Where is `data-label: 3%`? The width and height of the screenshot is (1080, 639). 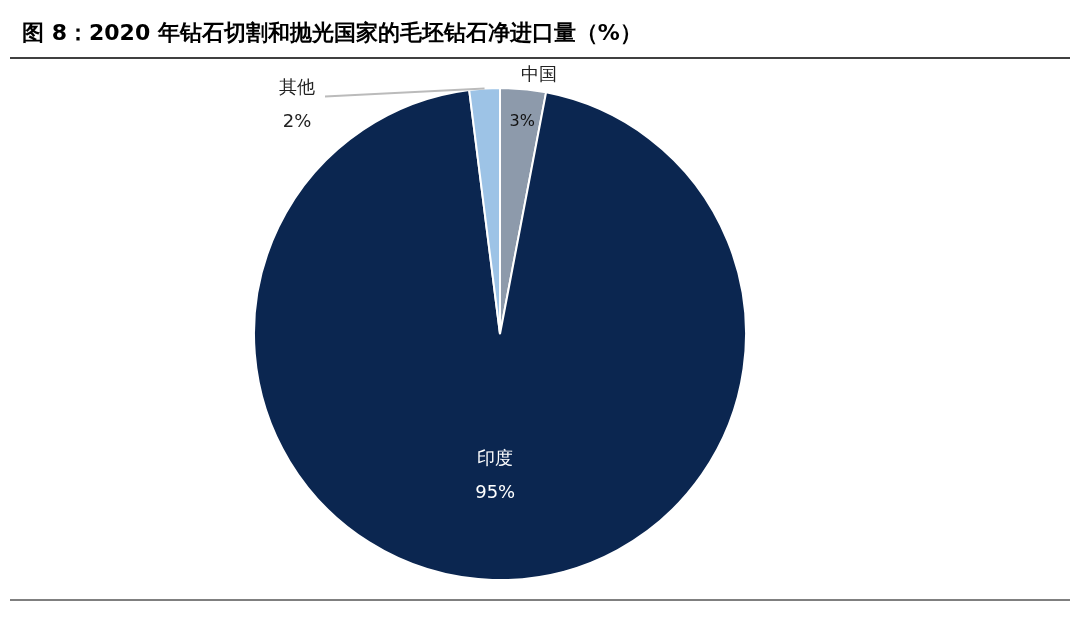
data-label: 3% is located at coordinates (522, 120).